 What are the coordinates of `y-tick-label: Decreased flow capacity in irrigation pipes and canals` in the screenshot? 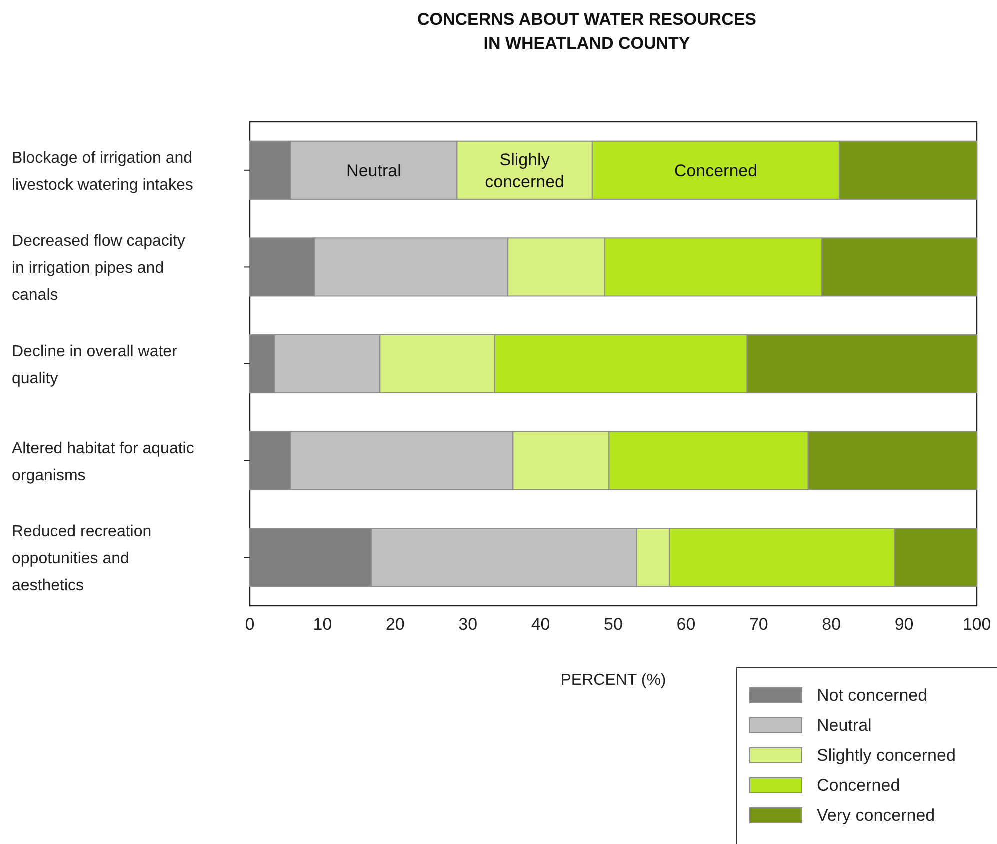 It's located at (99, 268).